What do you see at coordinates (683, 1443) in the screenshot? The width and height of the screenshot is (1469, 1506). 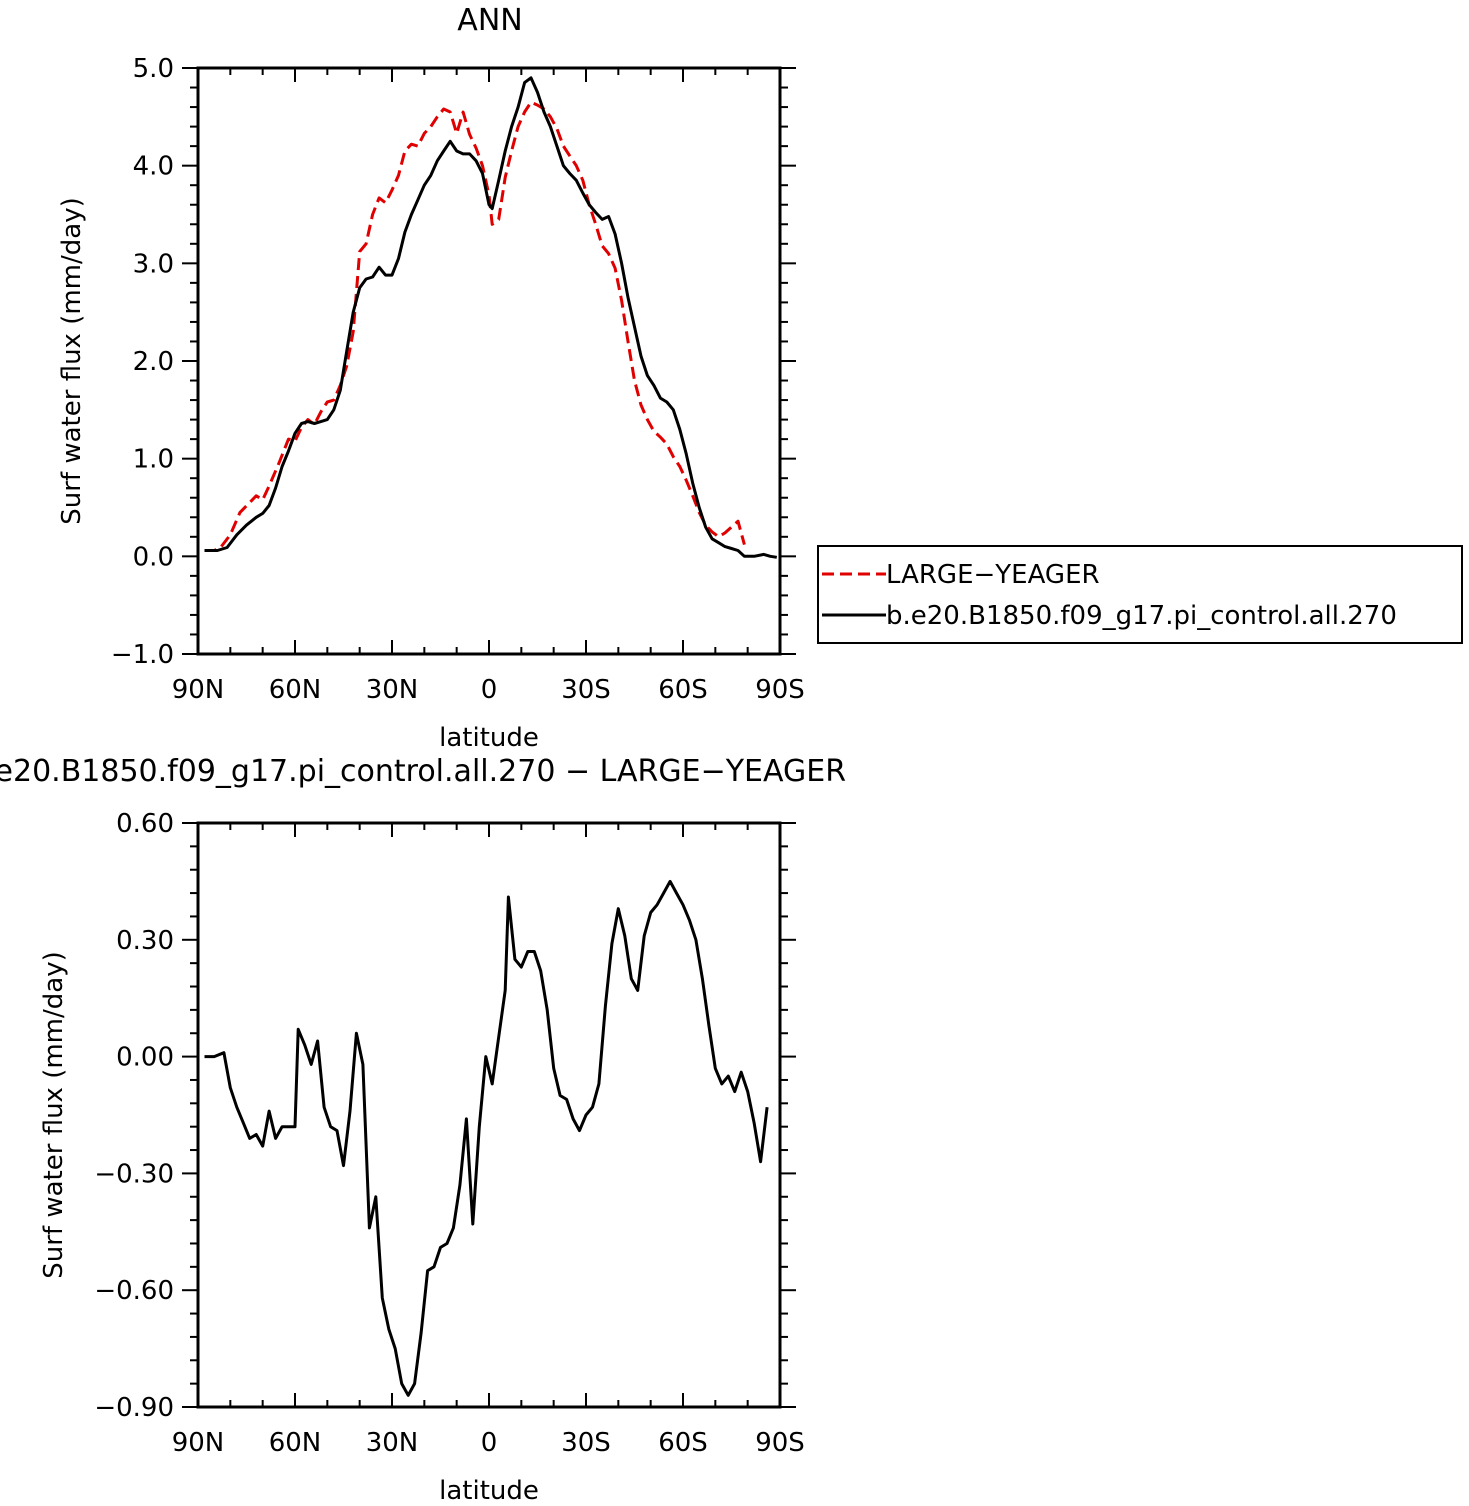 I see `bottom-x-tick-label: 60S` at bounding box center [683, 1443].